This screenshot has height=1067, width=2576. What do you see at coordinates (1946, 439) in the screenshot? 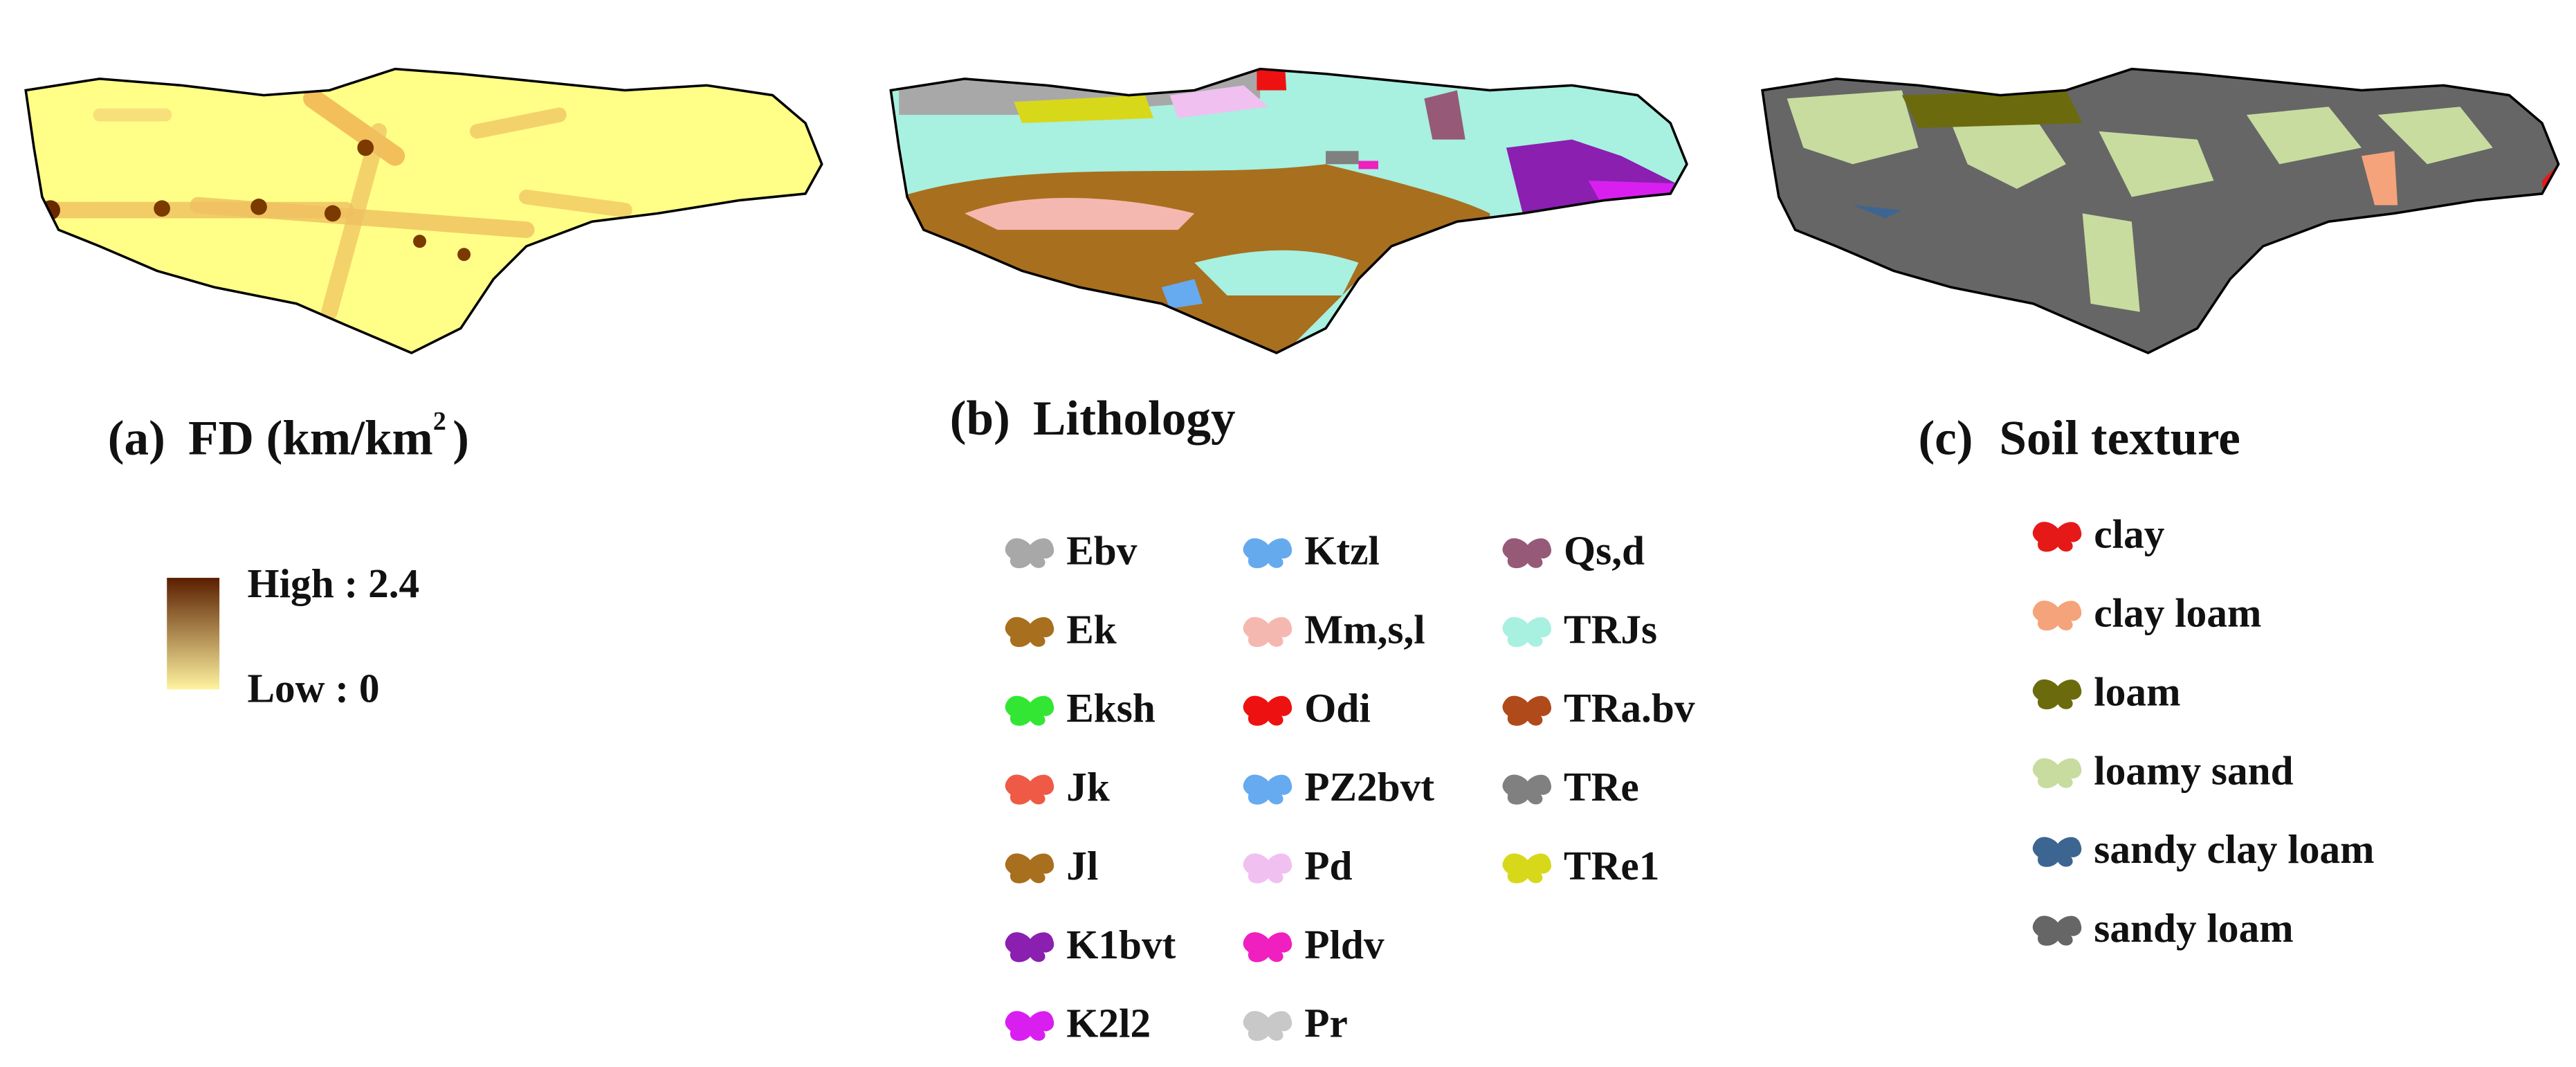
I see `panel-label: (c)` at bounding box center [1946, 439].